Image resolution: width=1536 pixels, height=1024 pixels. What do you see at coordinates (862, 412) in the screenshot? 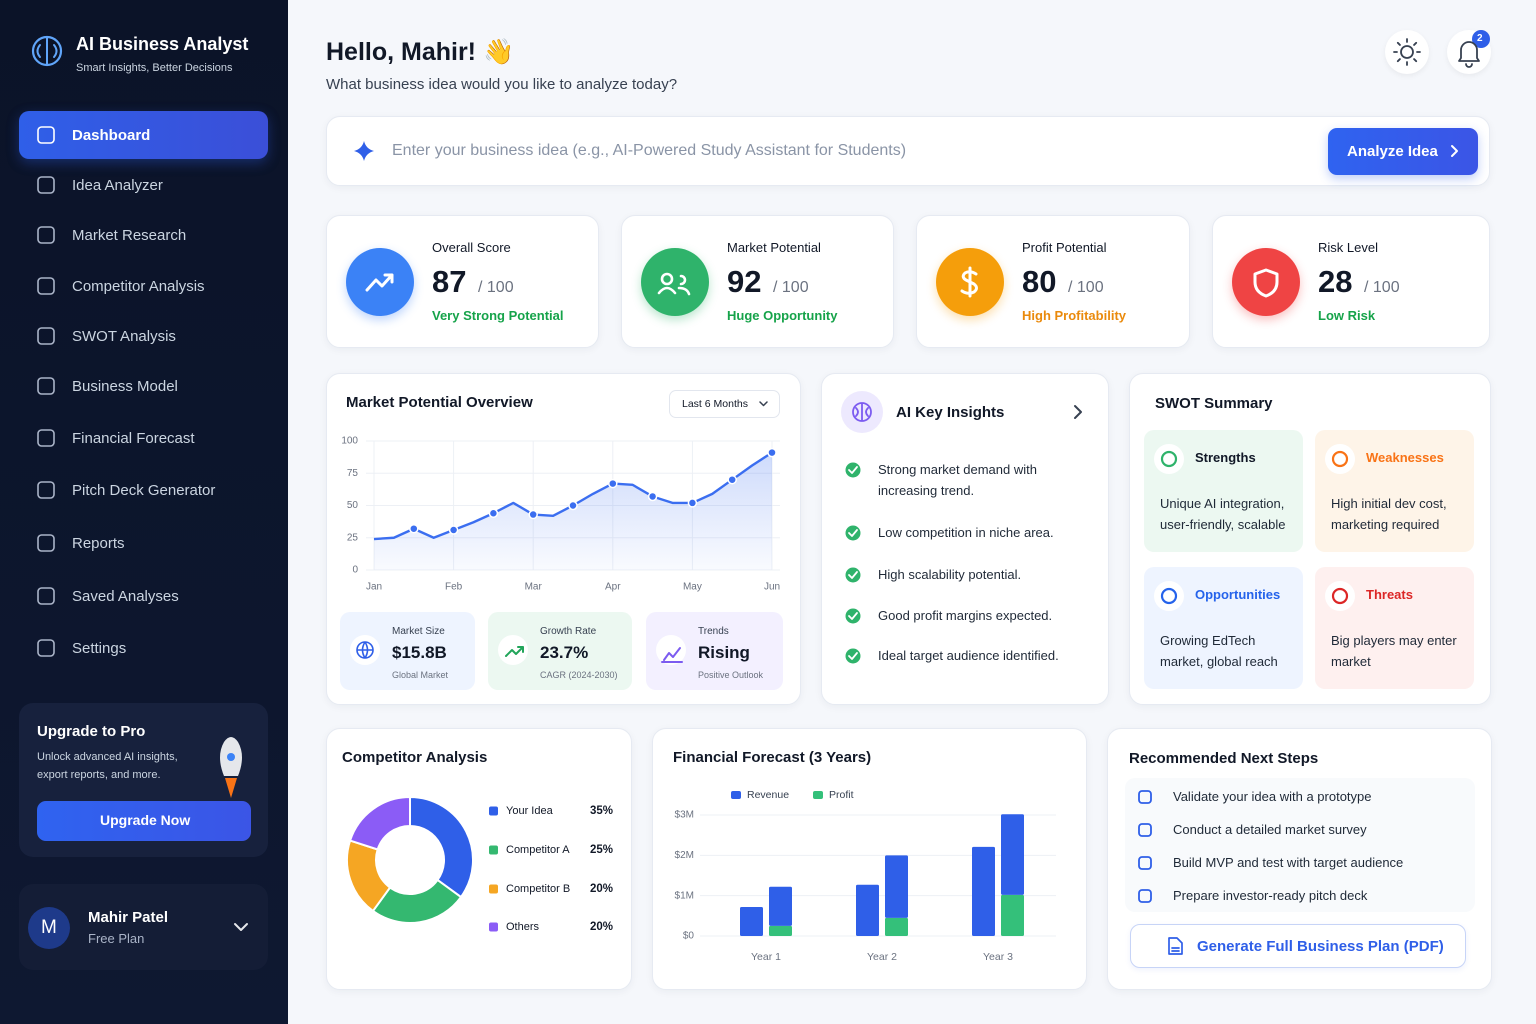
I see `insights-glyph` at bounding box center [862, 412].